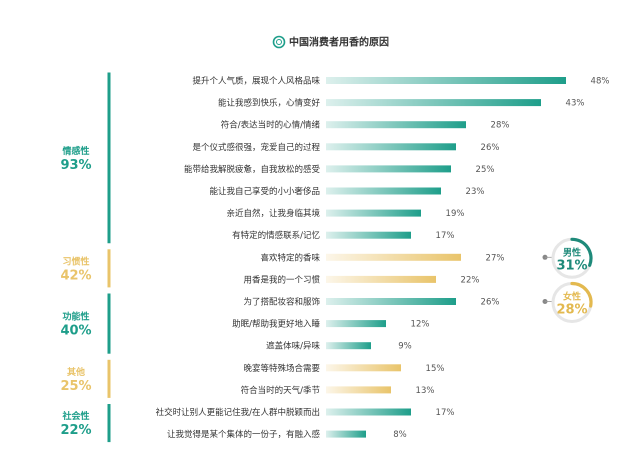  Describe the element at coordinates (281, 390) in the screenshot. I see `bar-category-label: 符合当时的天气/季节` at that location.